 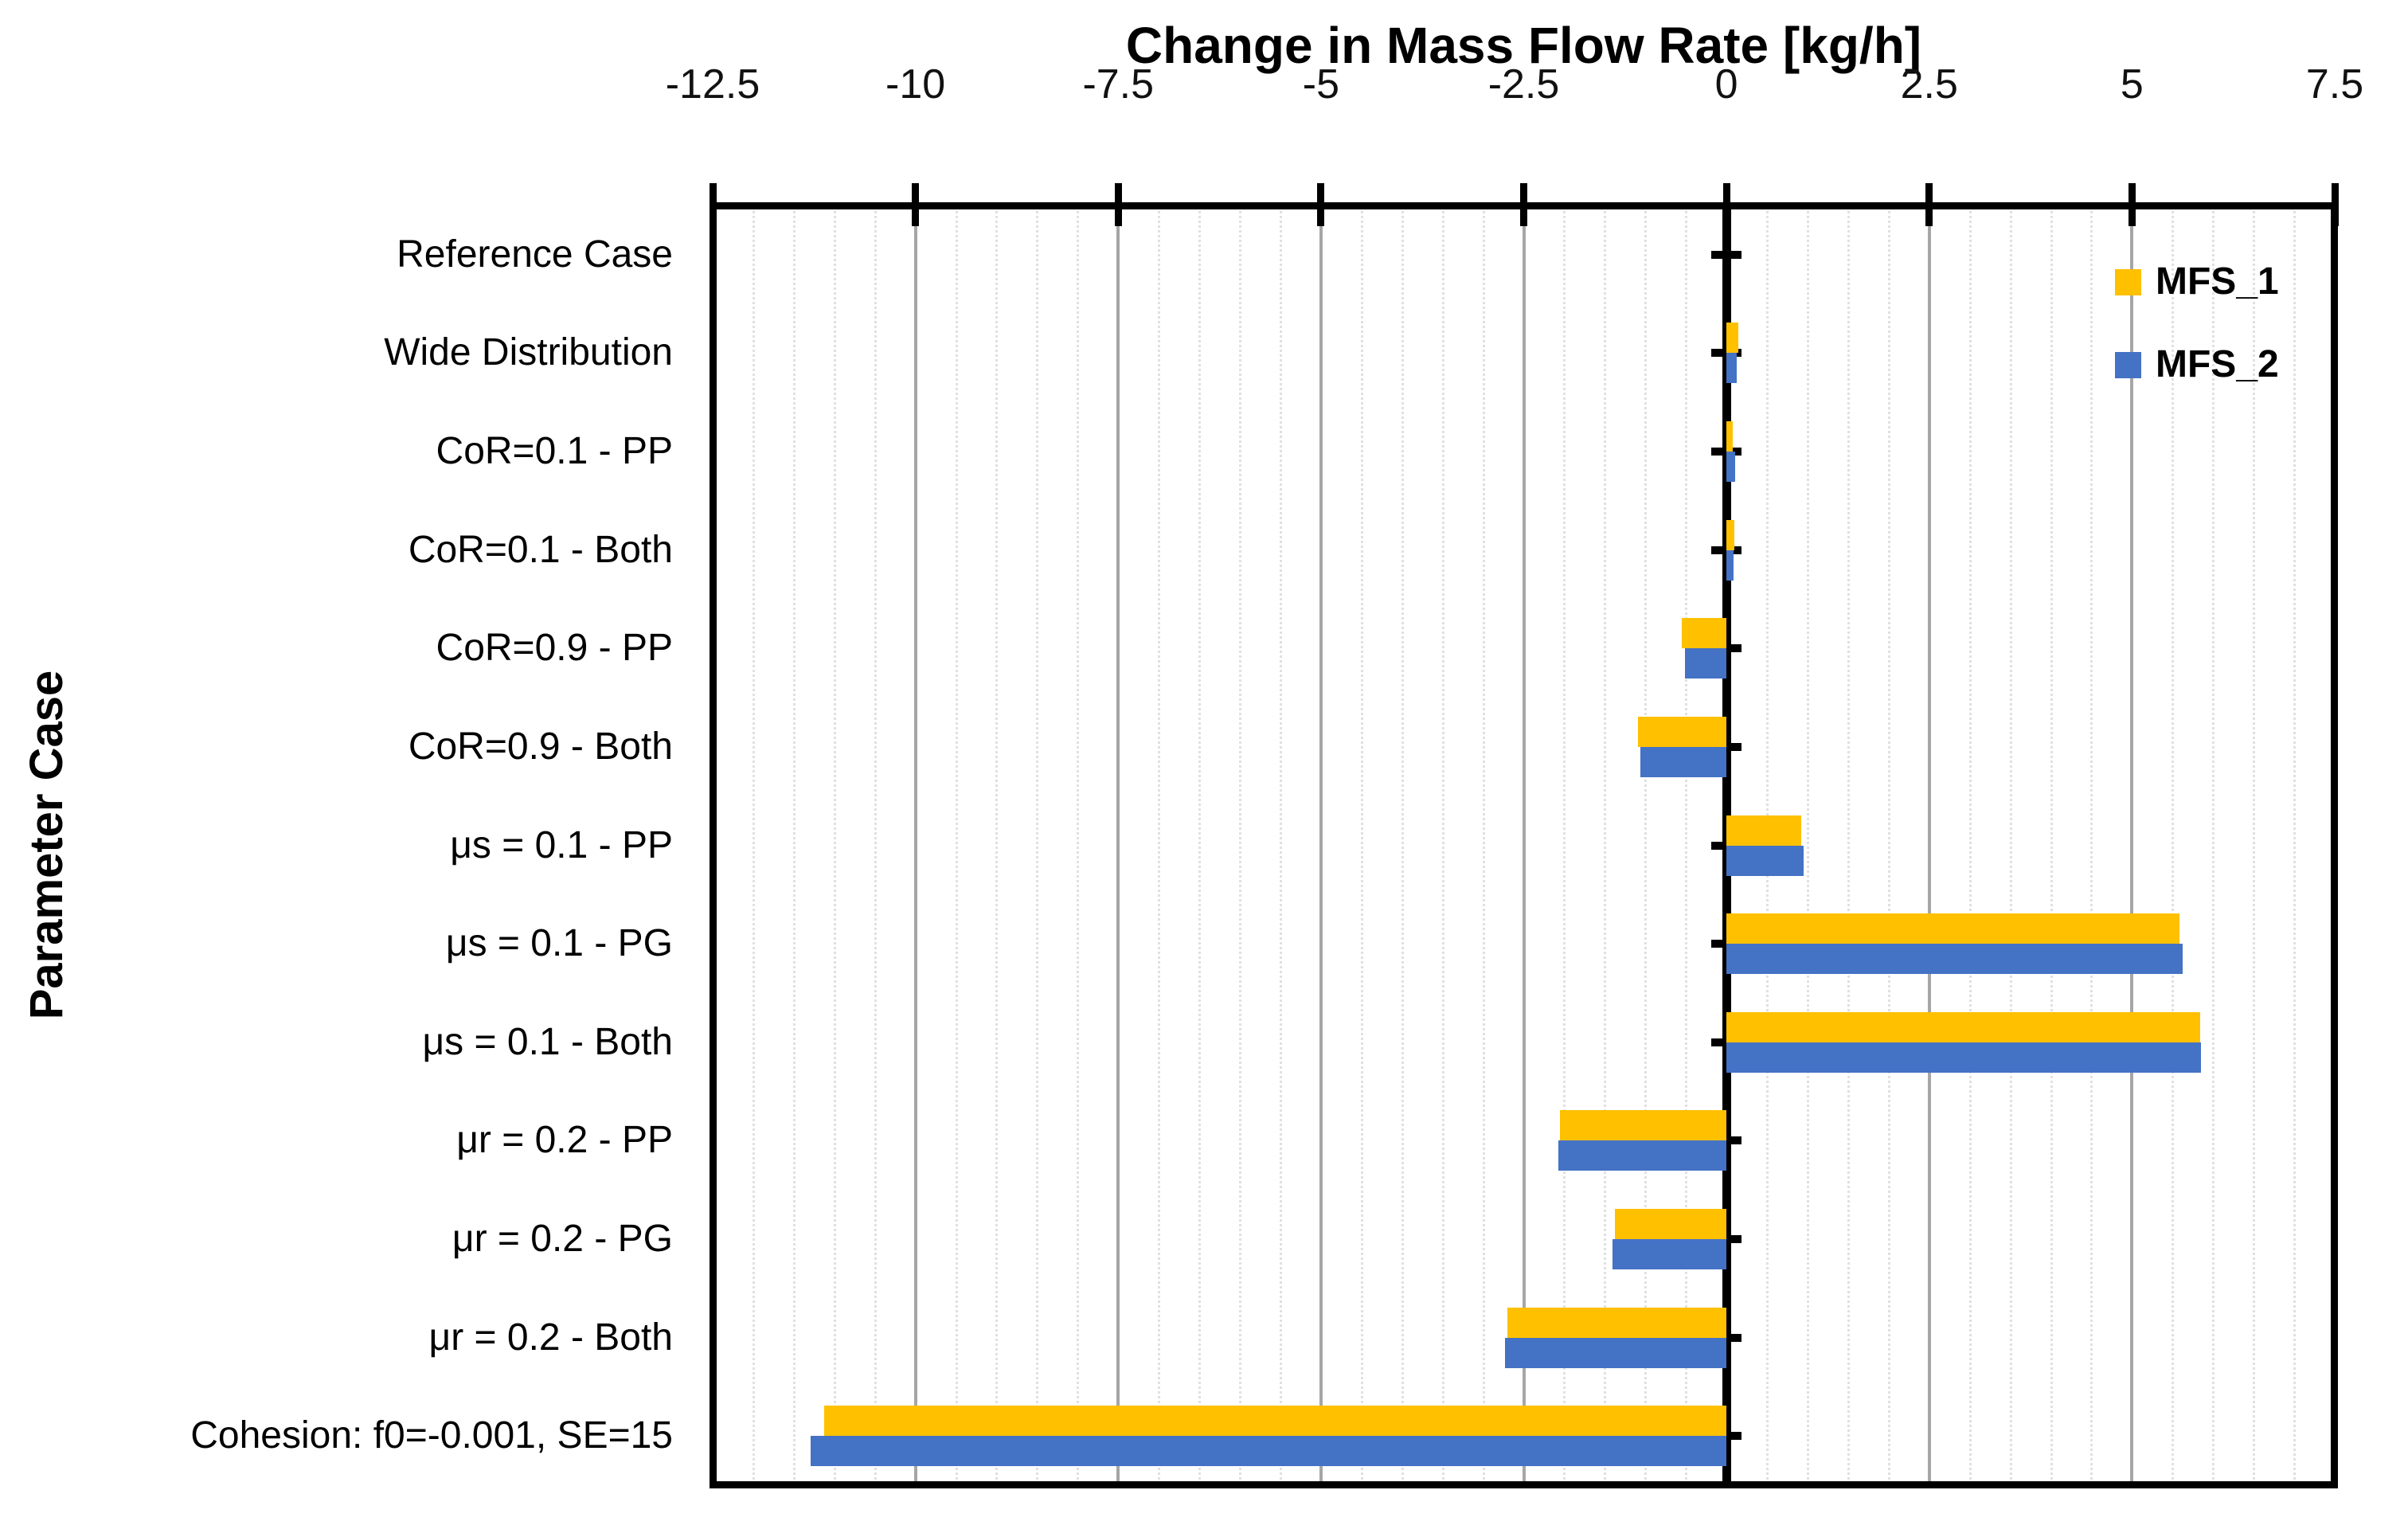 What do you see at coordinates (564, 1140) in the screenshot?
I see `category-label-9: μr = 0.2 - PP` at bounding box center [564, 1140].